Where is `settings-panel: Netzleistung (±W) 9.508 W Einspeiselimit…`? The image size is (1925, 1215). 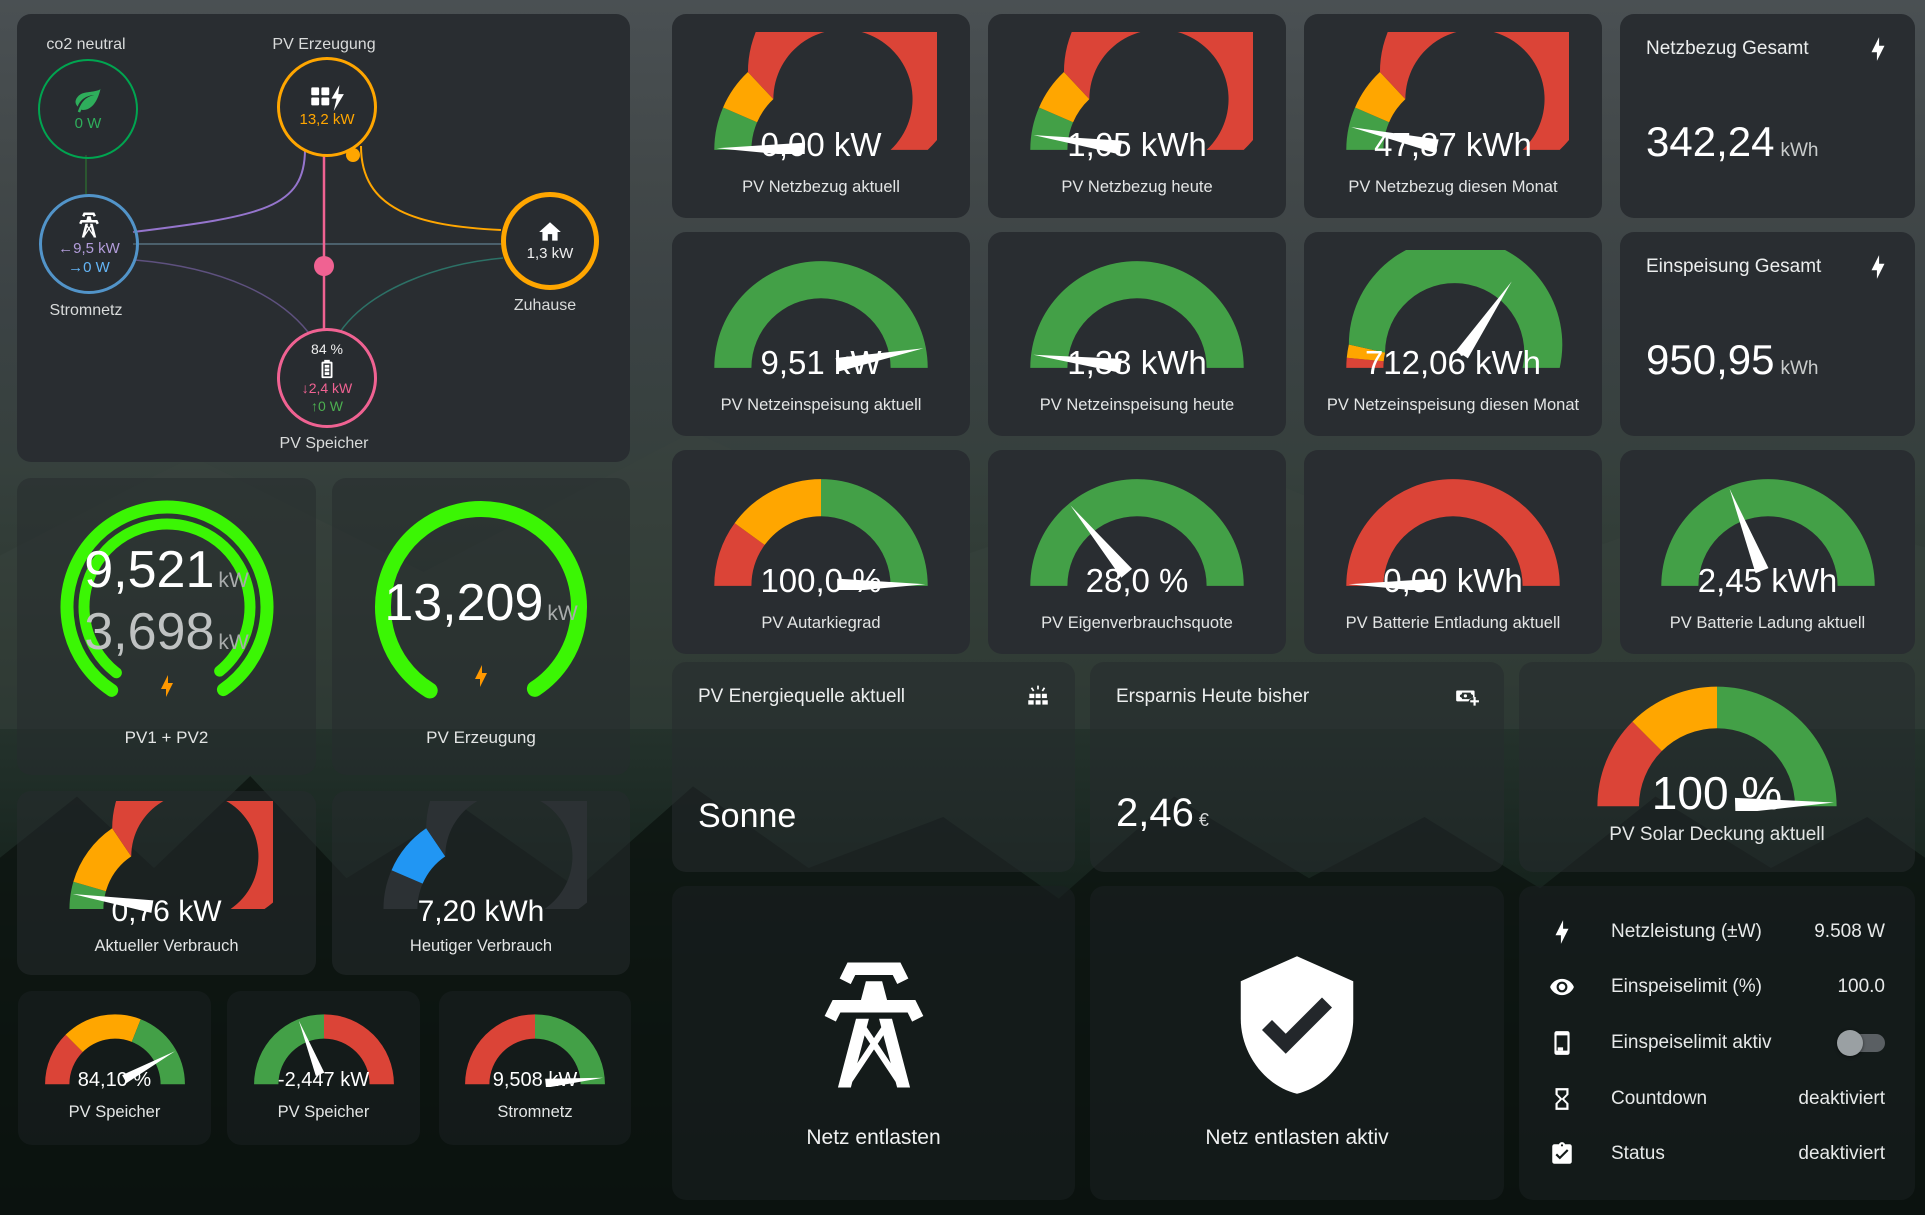
settings-panel: Netzleistung (±W) 9.508 W Einspeiselimit… is located at coordinates (1717, 1043).